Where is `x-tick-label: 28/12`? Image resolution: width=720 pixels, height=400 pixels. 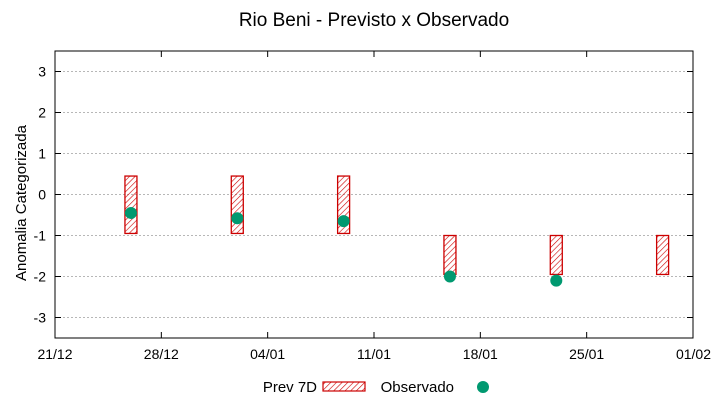
x-tick-label: 28/12 is located at coordinates (161, 354).